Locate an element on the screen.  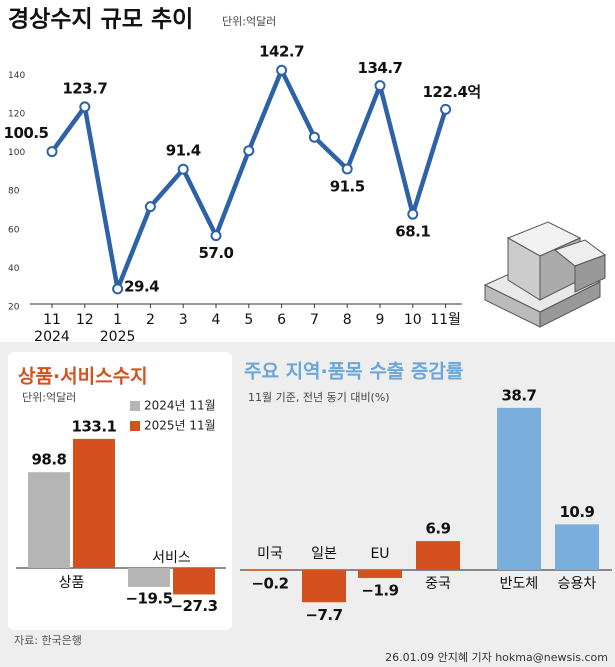
data-label: 100.5 is located at coordinates (26, 133).